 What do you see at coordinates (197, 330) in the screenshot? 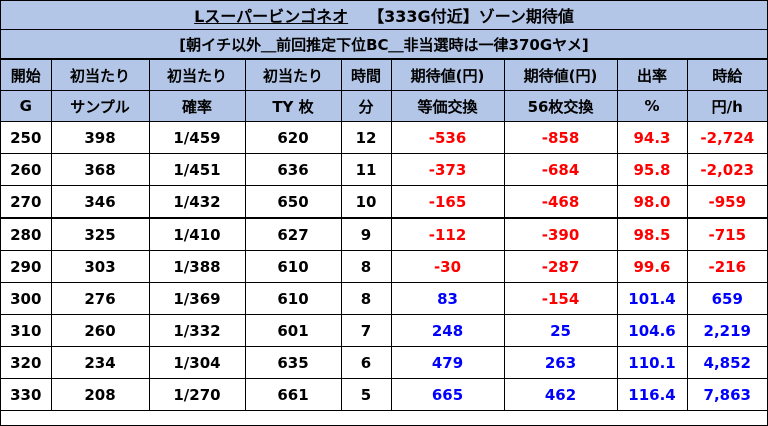
I see `cell-prob: 1/332` at bounding box center [197, 330].